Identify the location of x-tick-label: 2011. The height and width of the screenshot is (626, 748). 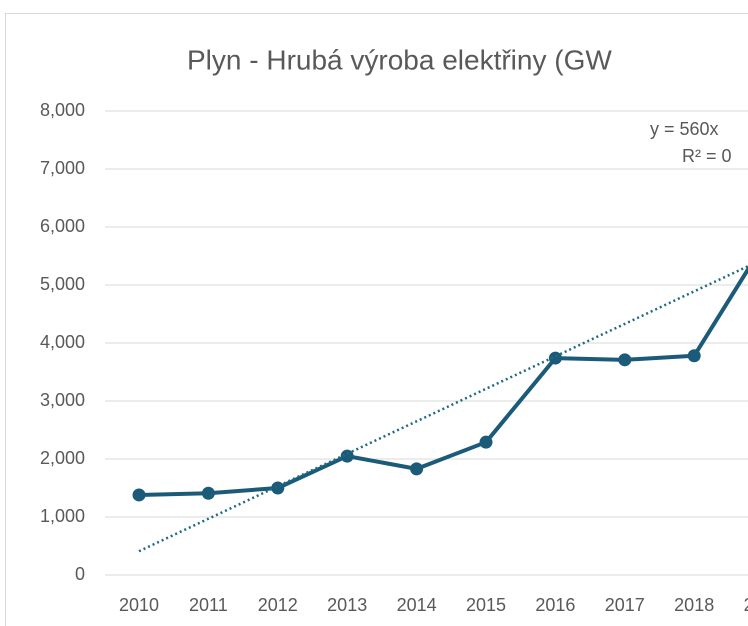
(208, 605).